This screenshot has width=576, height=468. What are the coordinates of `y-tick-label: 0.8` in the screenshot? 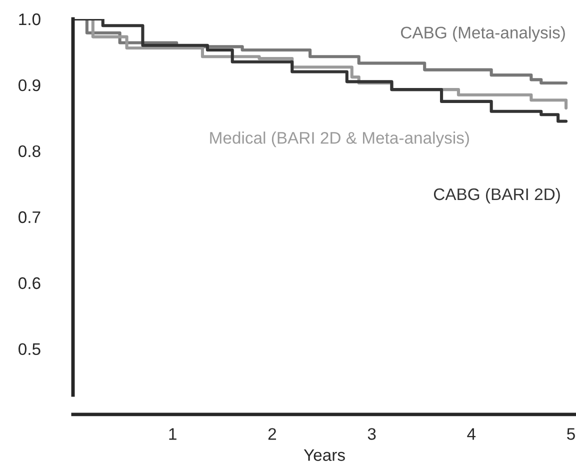 It's located at (29, 151).